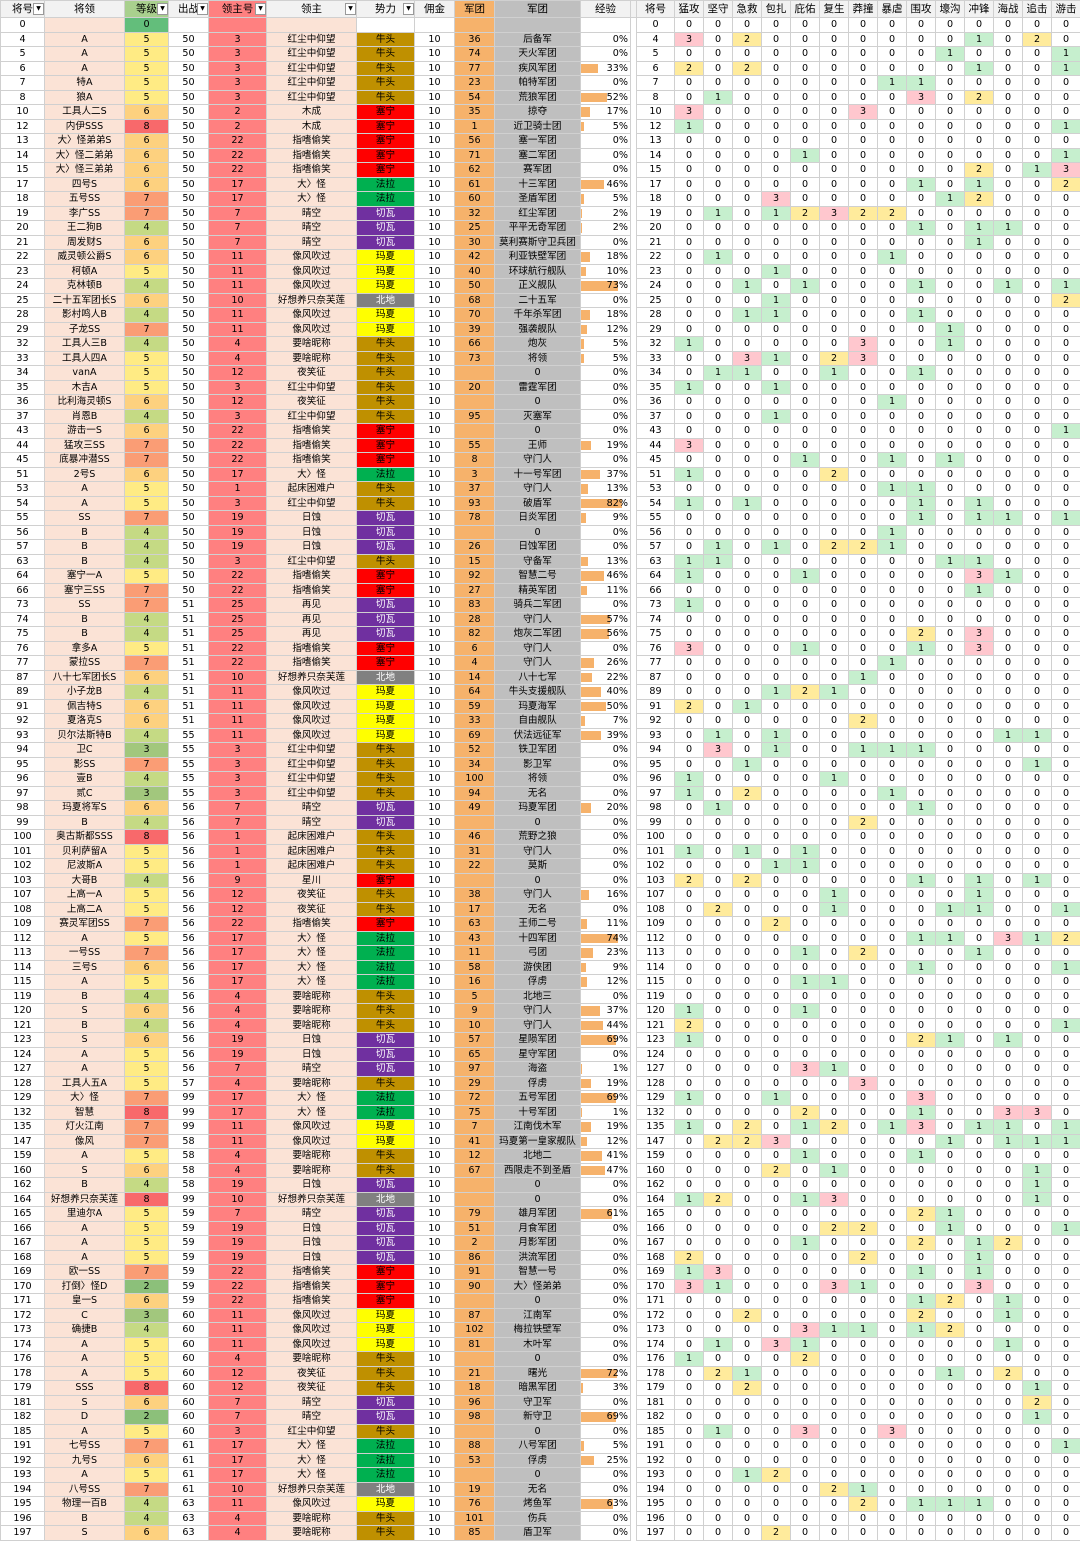 This screenshot has width=1080, height=1562. What do you see at coordinates (84, 706) in the screenshot?
I see `cell: 佩吉特S` at bounding box center [84, 706].